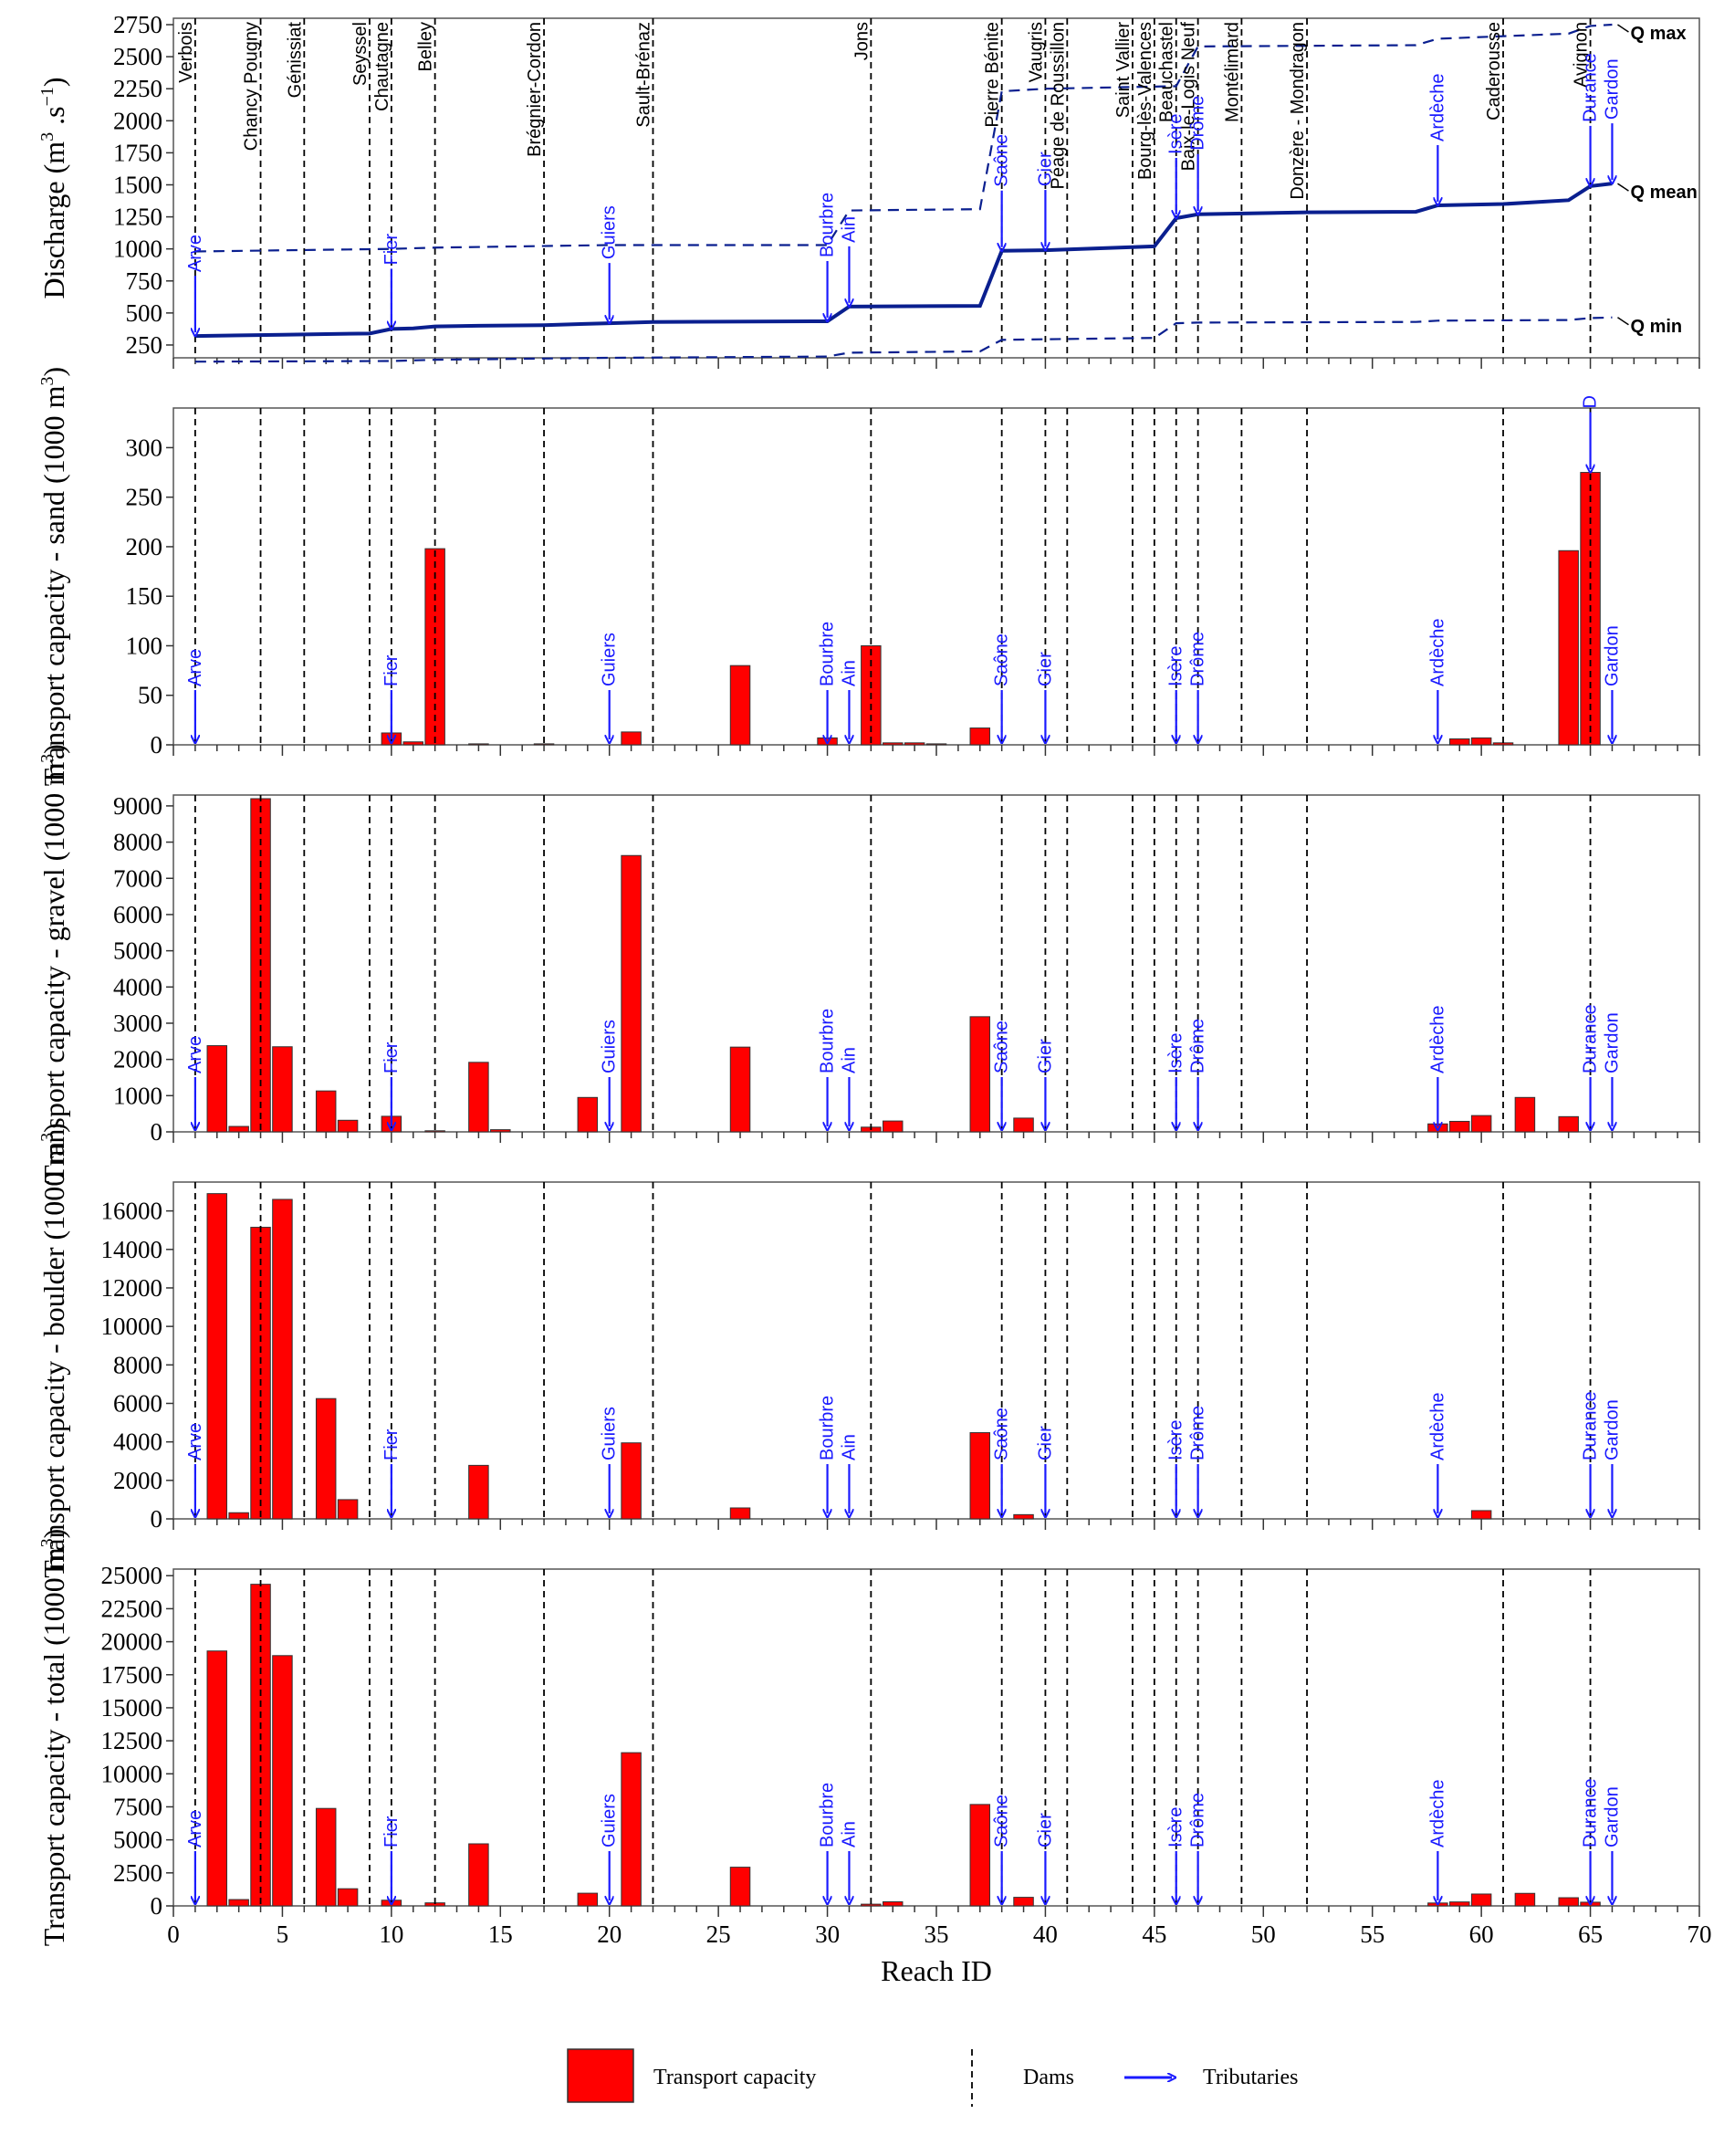 Image resolution: width=1724 pixels, height=2156 pixels. What do you see at coordinates (186, 52) in the screenshot?
I see `dam-label: Verbois` at bounding box center [186, 52].